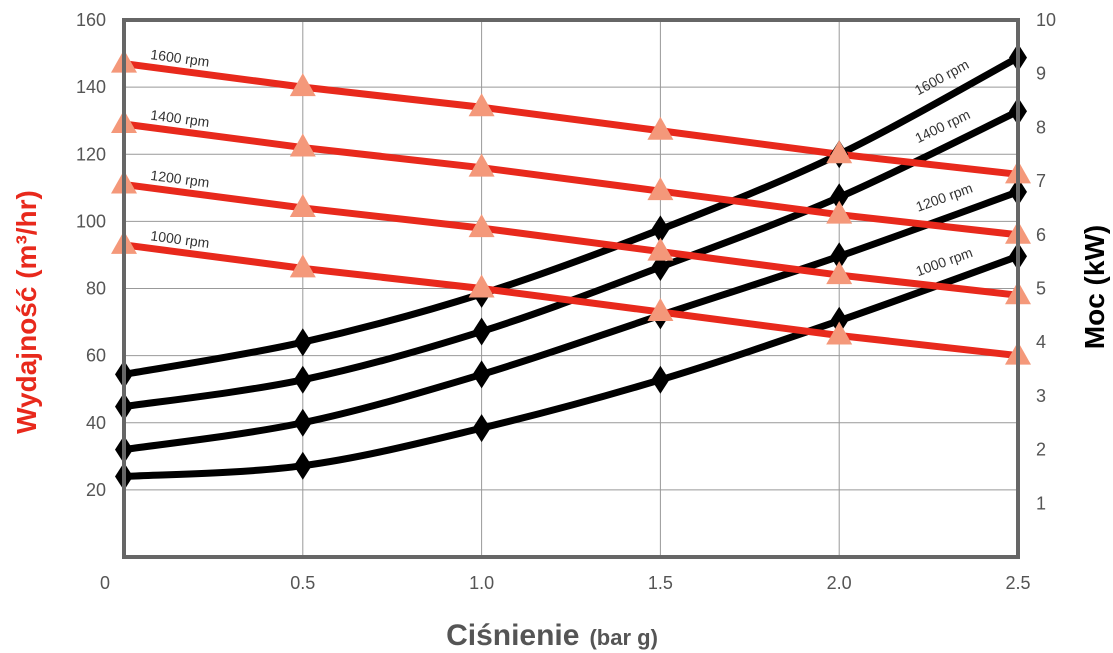 This screenshot has width=1113, height=653. What do you see at coordinates (180, 239) in the screenshot?
I see `capacity-series-label: 1000 rpm` at bounding box center [180, 239].